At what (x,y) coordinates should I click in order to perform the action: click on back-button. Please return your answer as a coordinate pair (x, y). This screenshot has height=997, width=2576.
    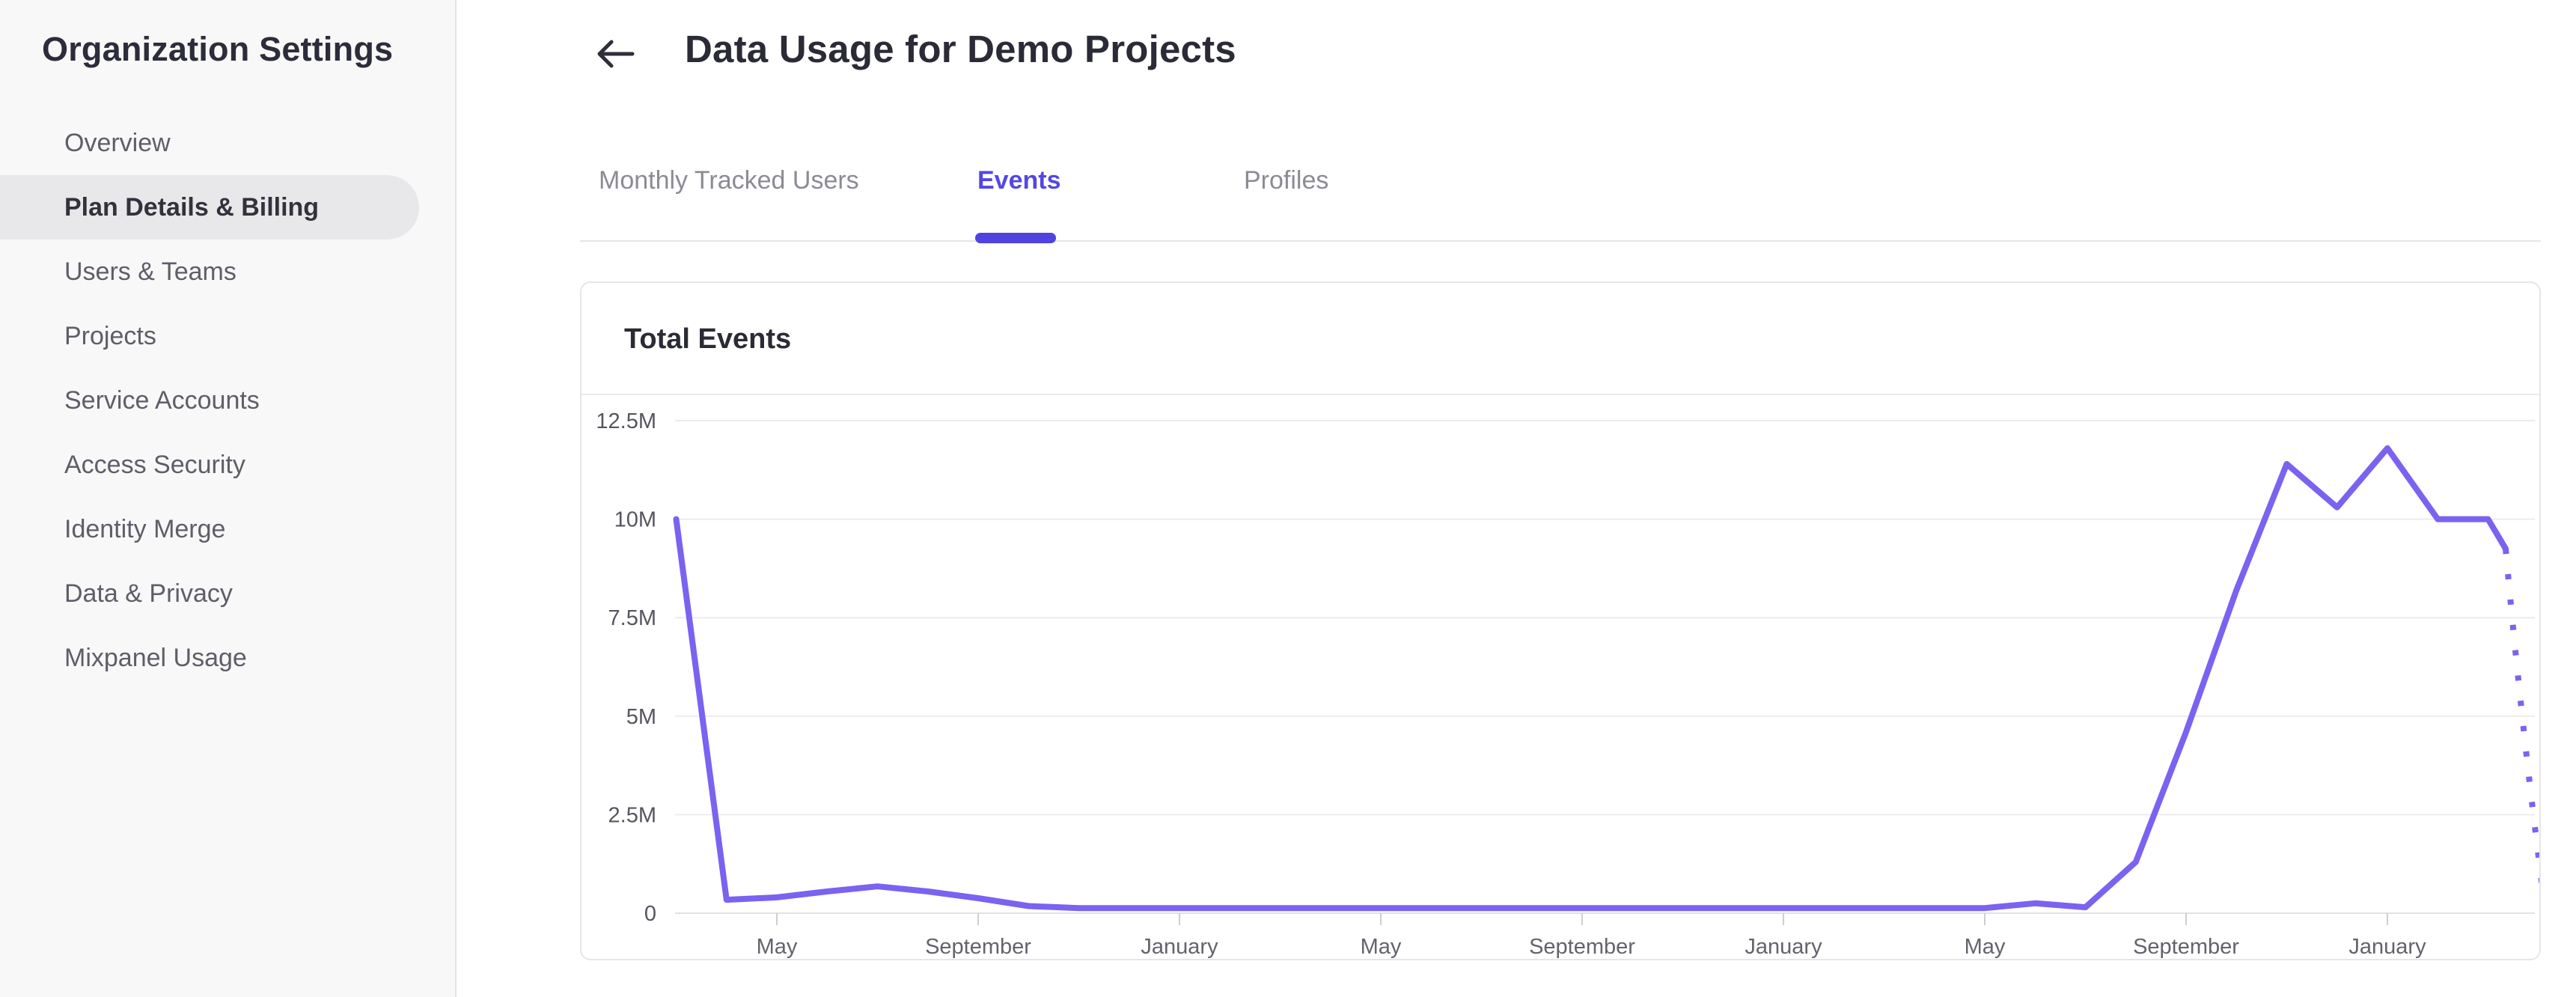
    Looking at the image, I should click on (616, 54).